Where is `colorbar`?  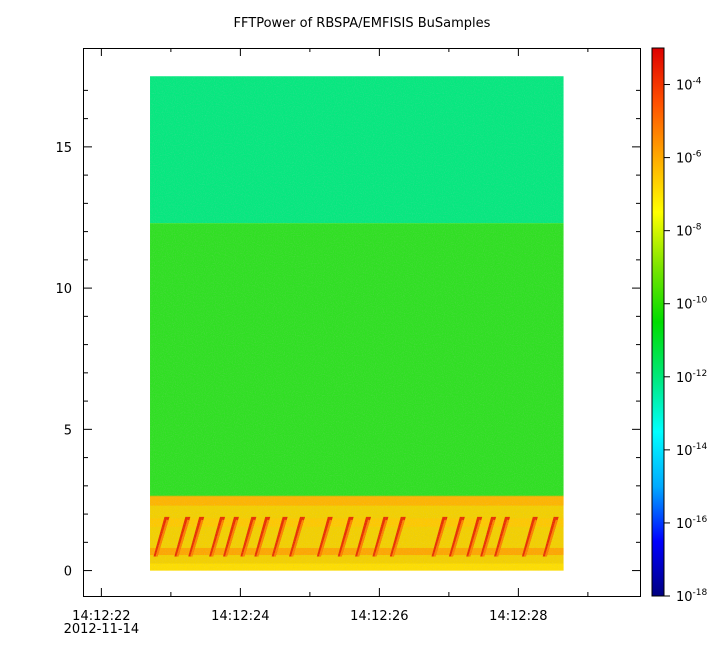
colorbar is located at coordinates (658, 322).